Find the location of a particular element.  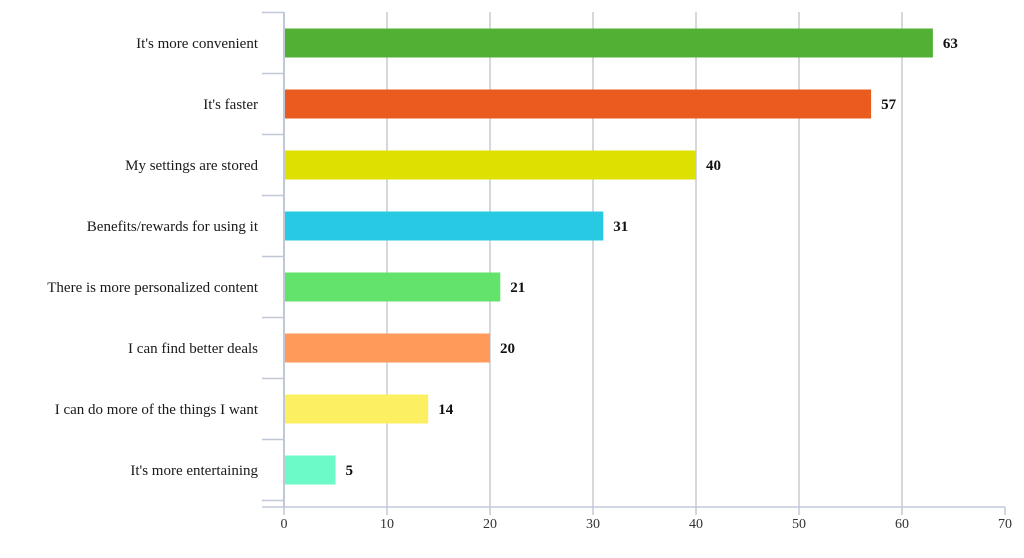

category-label-2: My settings are stored is located at coordinates (191, 166).